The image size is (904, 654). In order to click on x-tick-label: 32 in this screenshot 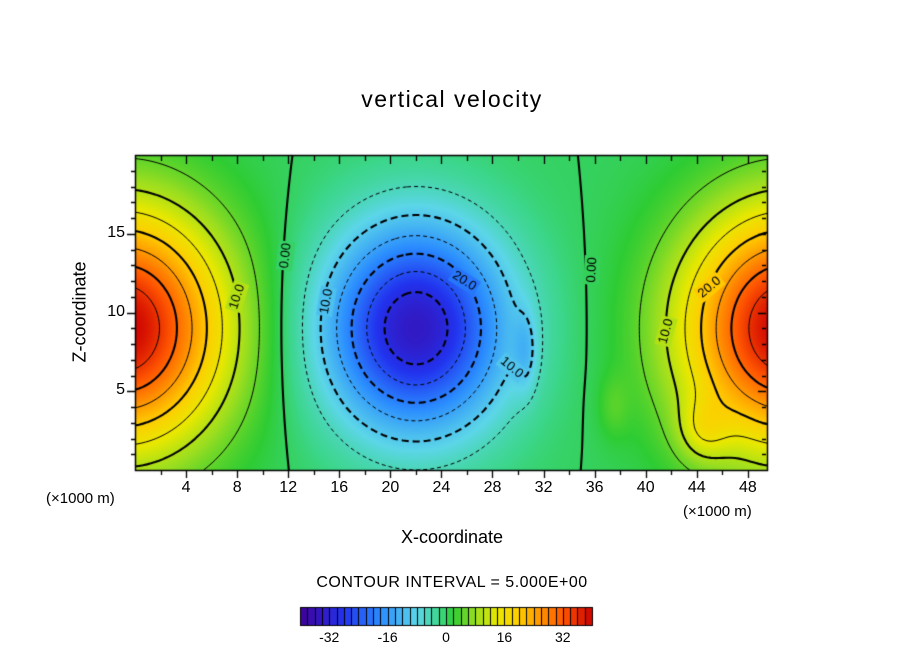, I will do `click(543, 487)`.